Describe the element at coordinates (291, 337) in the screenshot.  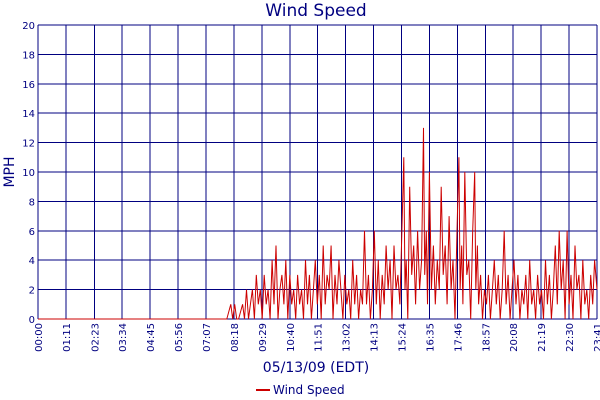
I see `x-tick-label: 10:40` at that location.